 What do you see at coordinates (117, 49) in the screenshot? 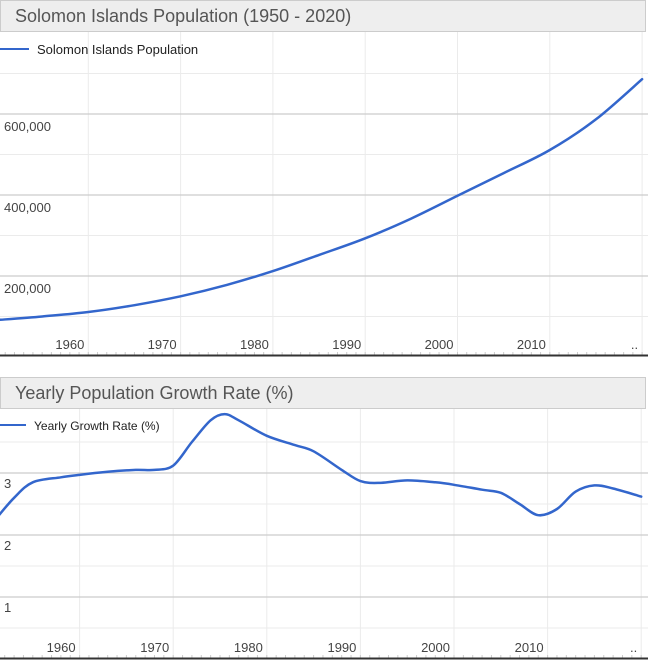
I see `legend-label: Solomon Islands Population` at bounding box center [117, 49].